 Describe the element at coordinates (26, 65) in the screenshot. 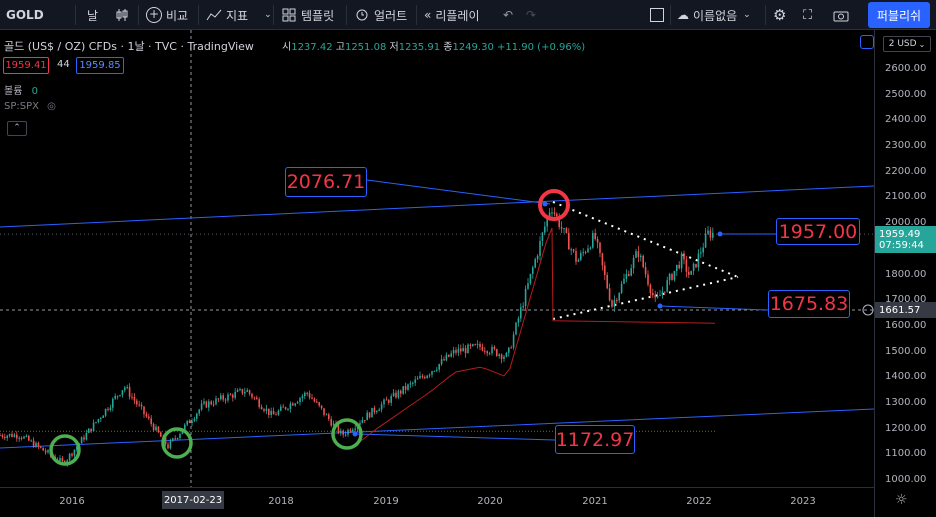

I see `sell-button: 1959.41` at that location.